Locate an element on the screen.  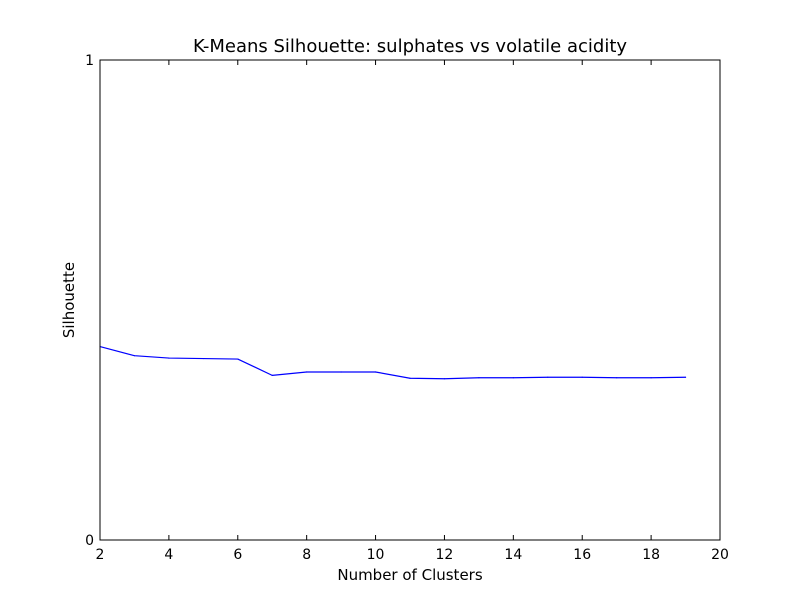
y-tick-label: 1 is located at coordinates (89, 61).